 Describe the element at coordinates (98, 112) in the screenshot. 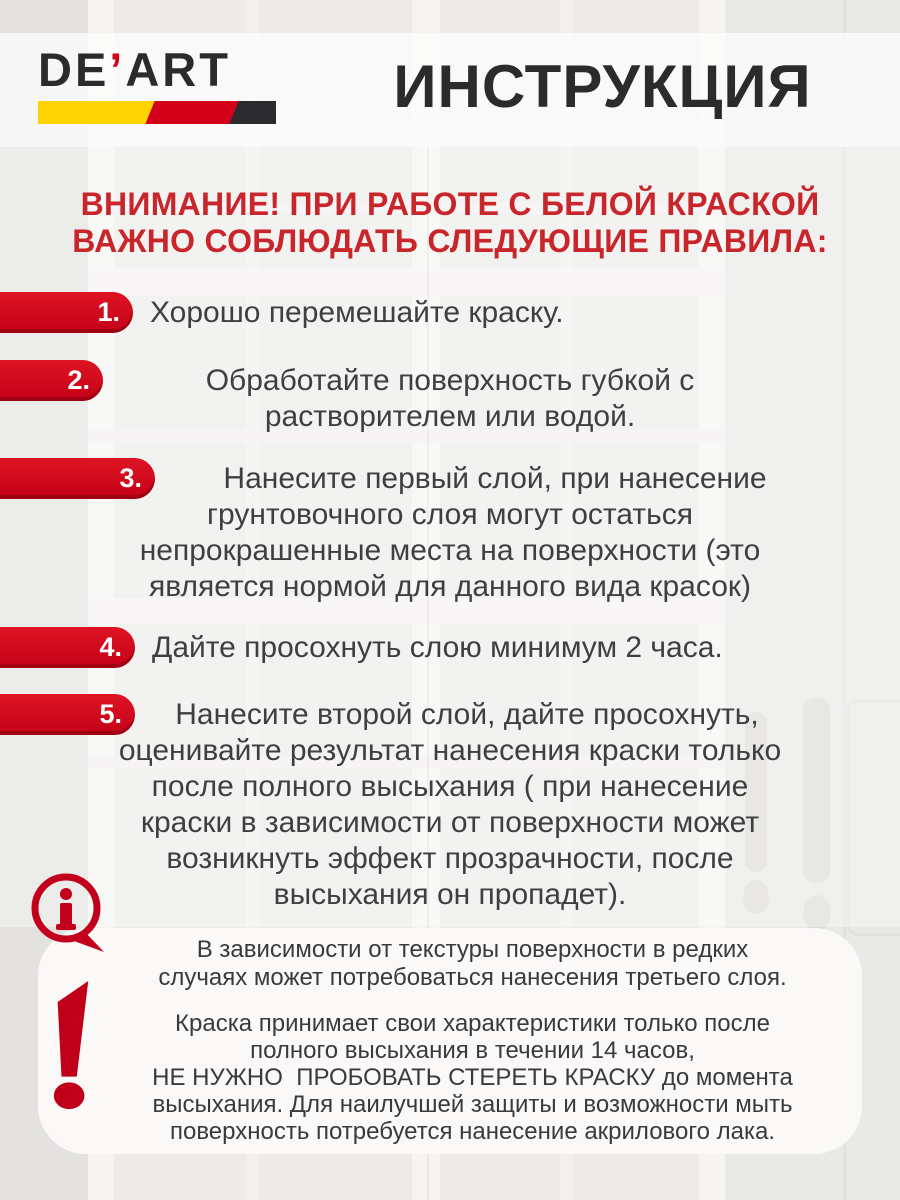

I see `stripe-yellow` at that location.